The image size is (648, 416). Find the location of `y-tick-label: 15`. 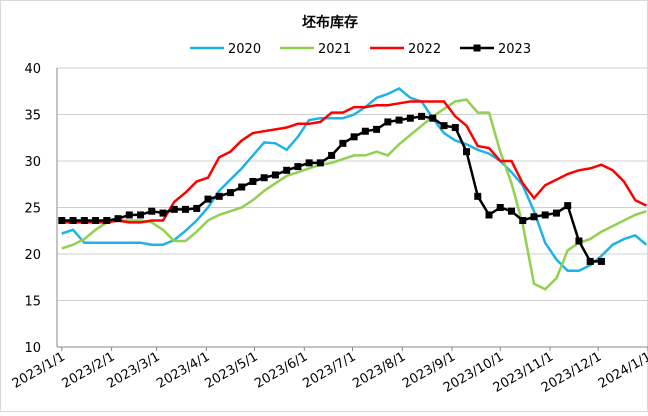

y-tick-label: 15 is located at coordinates (32, 302).